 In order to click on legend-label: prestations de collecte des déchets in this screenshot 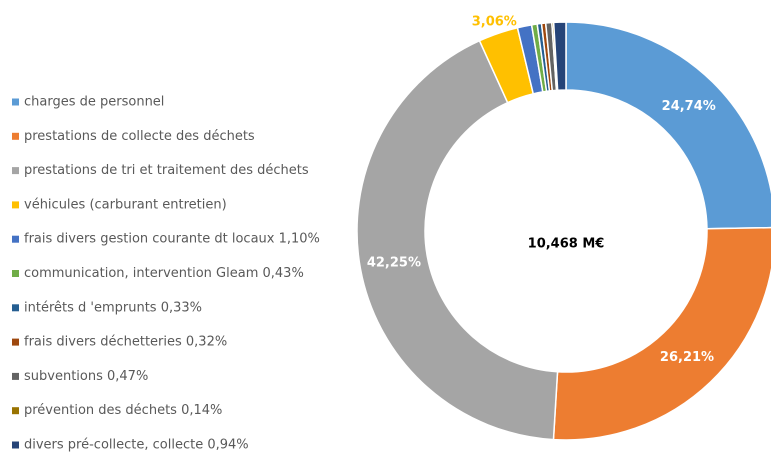, I will do `click(139, 136)`.